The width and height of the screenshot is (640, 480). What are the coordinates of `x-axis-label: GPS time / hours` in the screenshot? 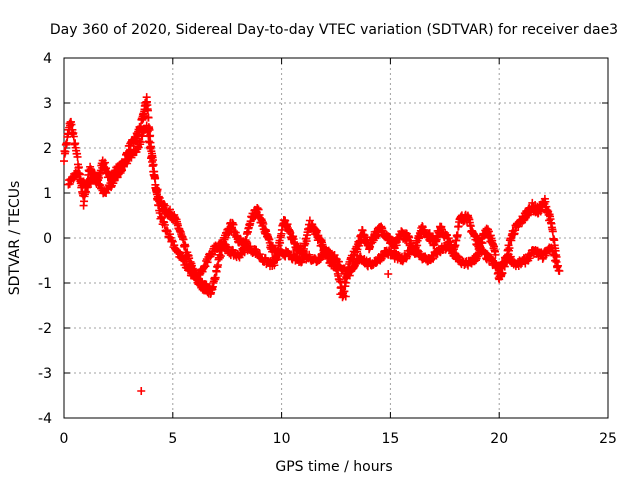 It's located at (333, 467).